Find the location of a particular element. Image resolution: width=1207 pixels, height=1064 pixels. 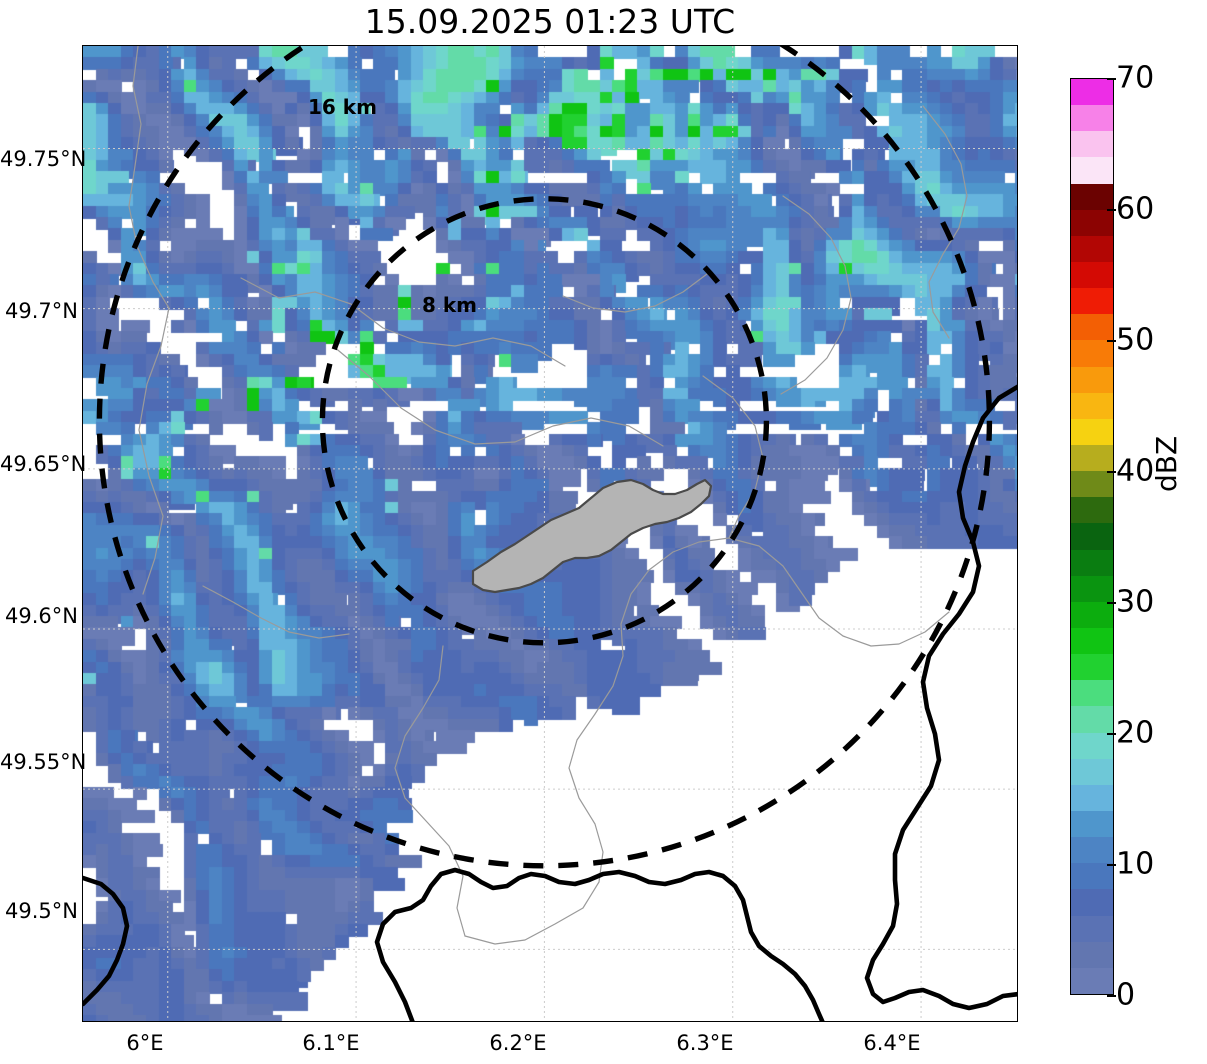

colorbar is located at coordinates (1092, 536).